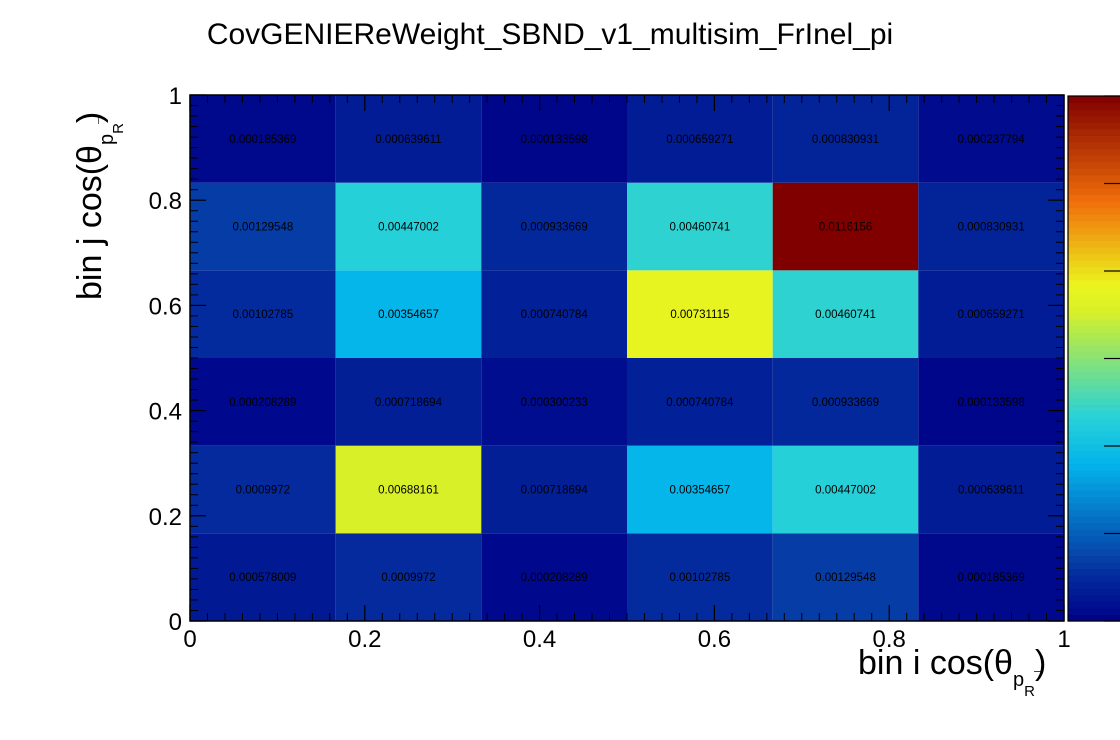  I want to click on x-tick-label: 0.6, so click(714, 639).